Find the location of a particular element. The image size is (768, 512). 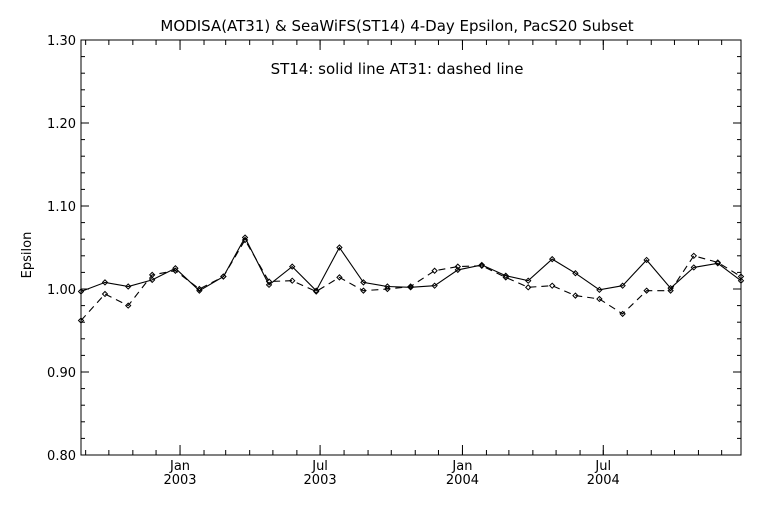

series-line-st14 is located at coordinates (411, 264).